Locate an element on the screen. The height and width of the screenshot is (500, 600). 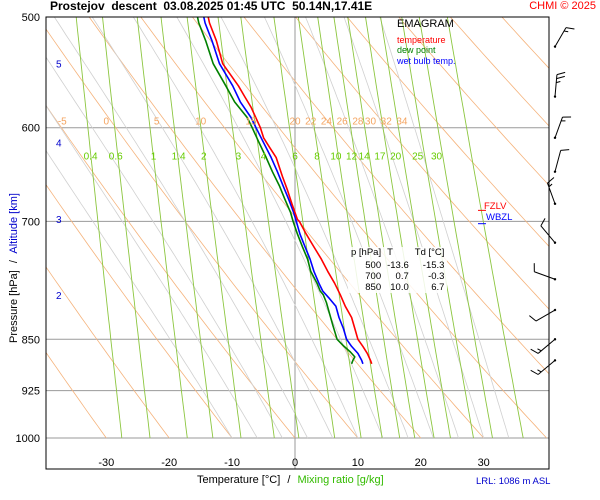
mixing-ratio-label: 0.6 is located at coordinates (116, 156).